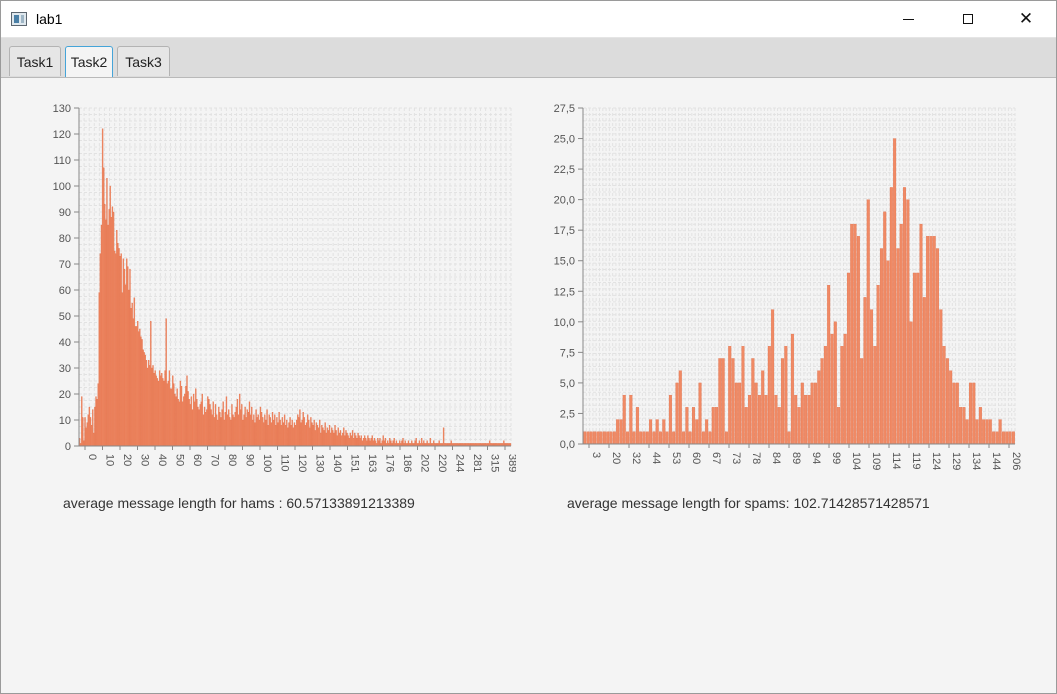  I want to click on x-tick-label: 120, so click(302, 463).